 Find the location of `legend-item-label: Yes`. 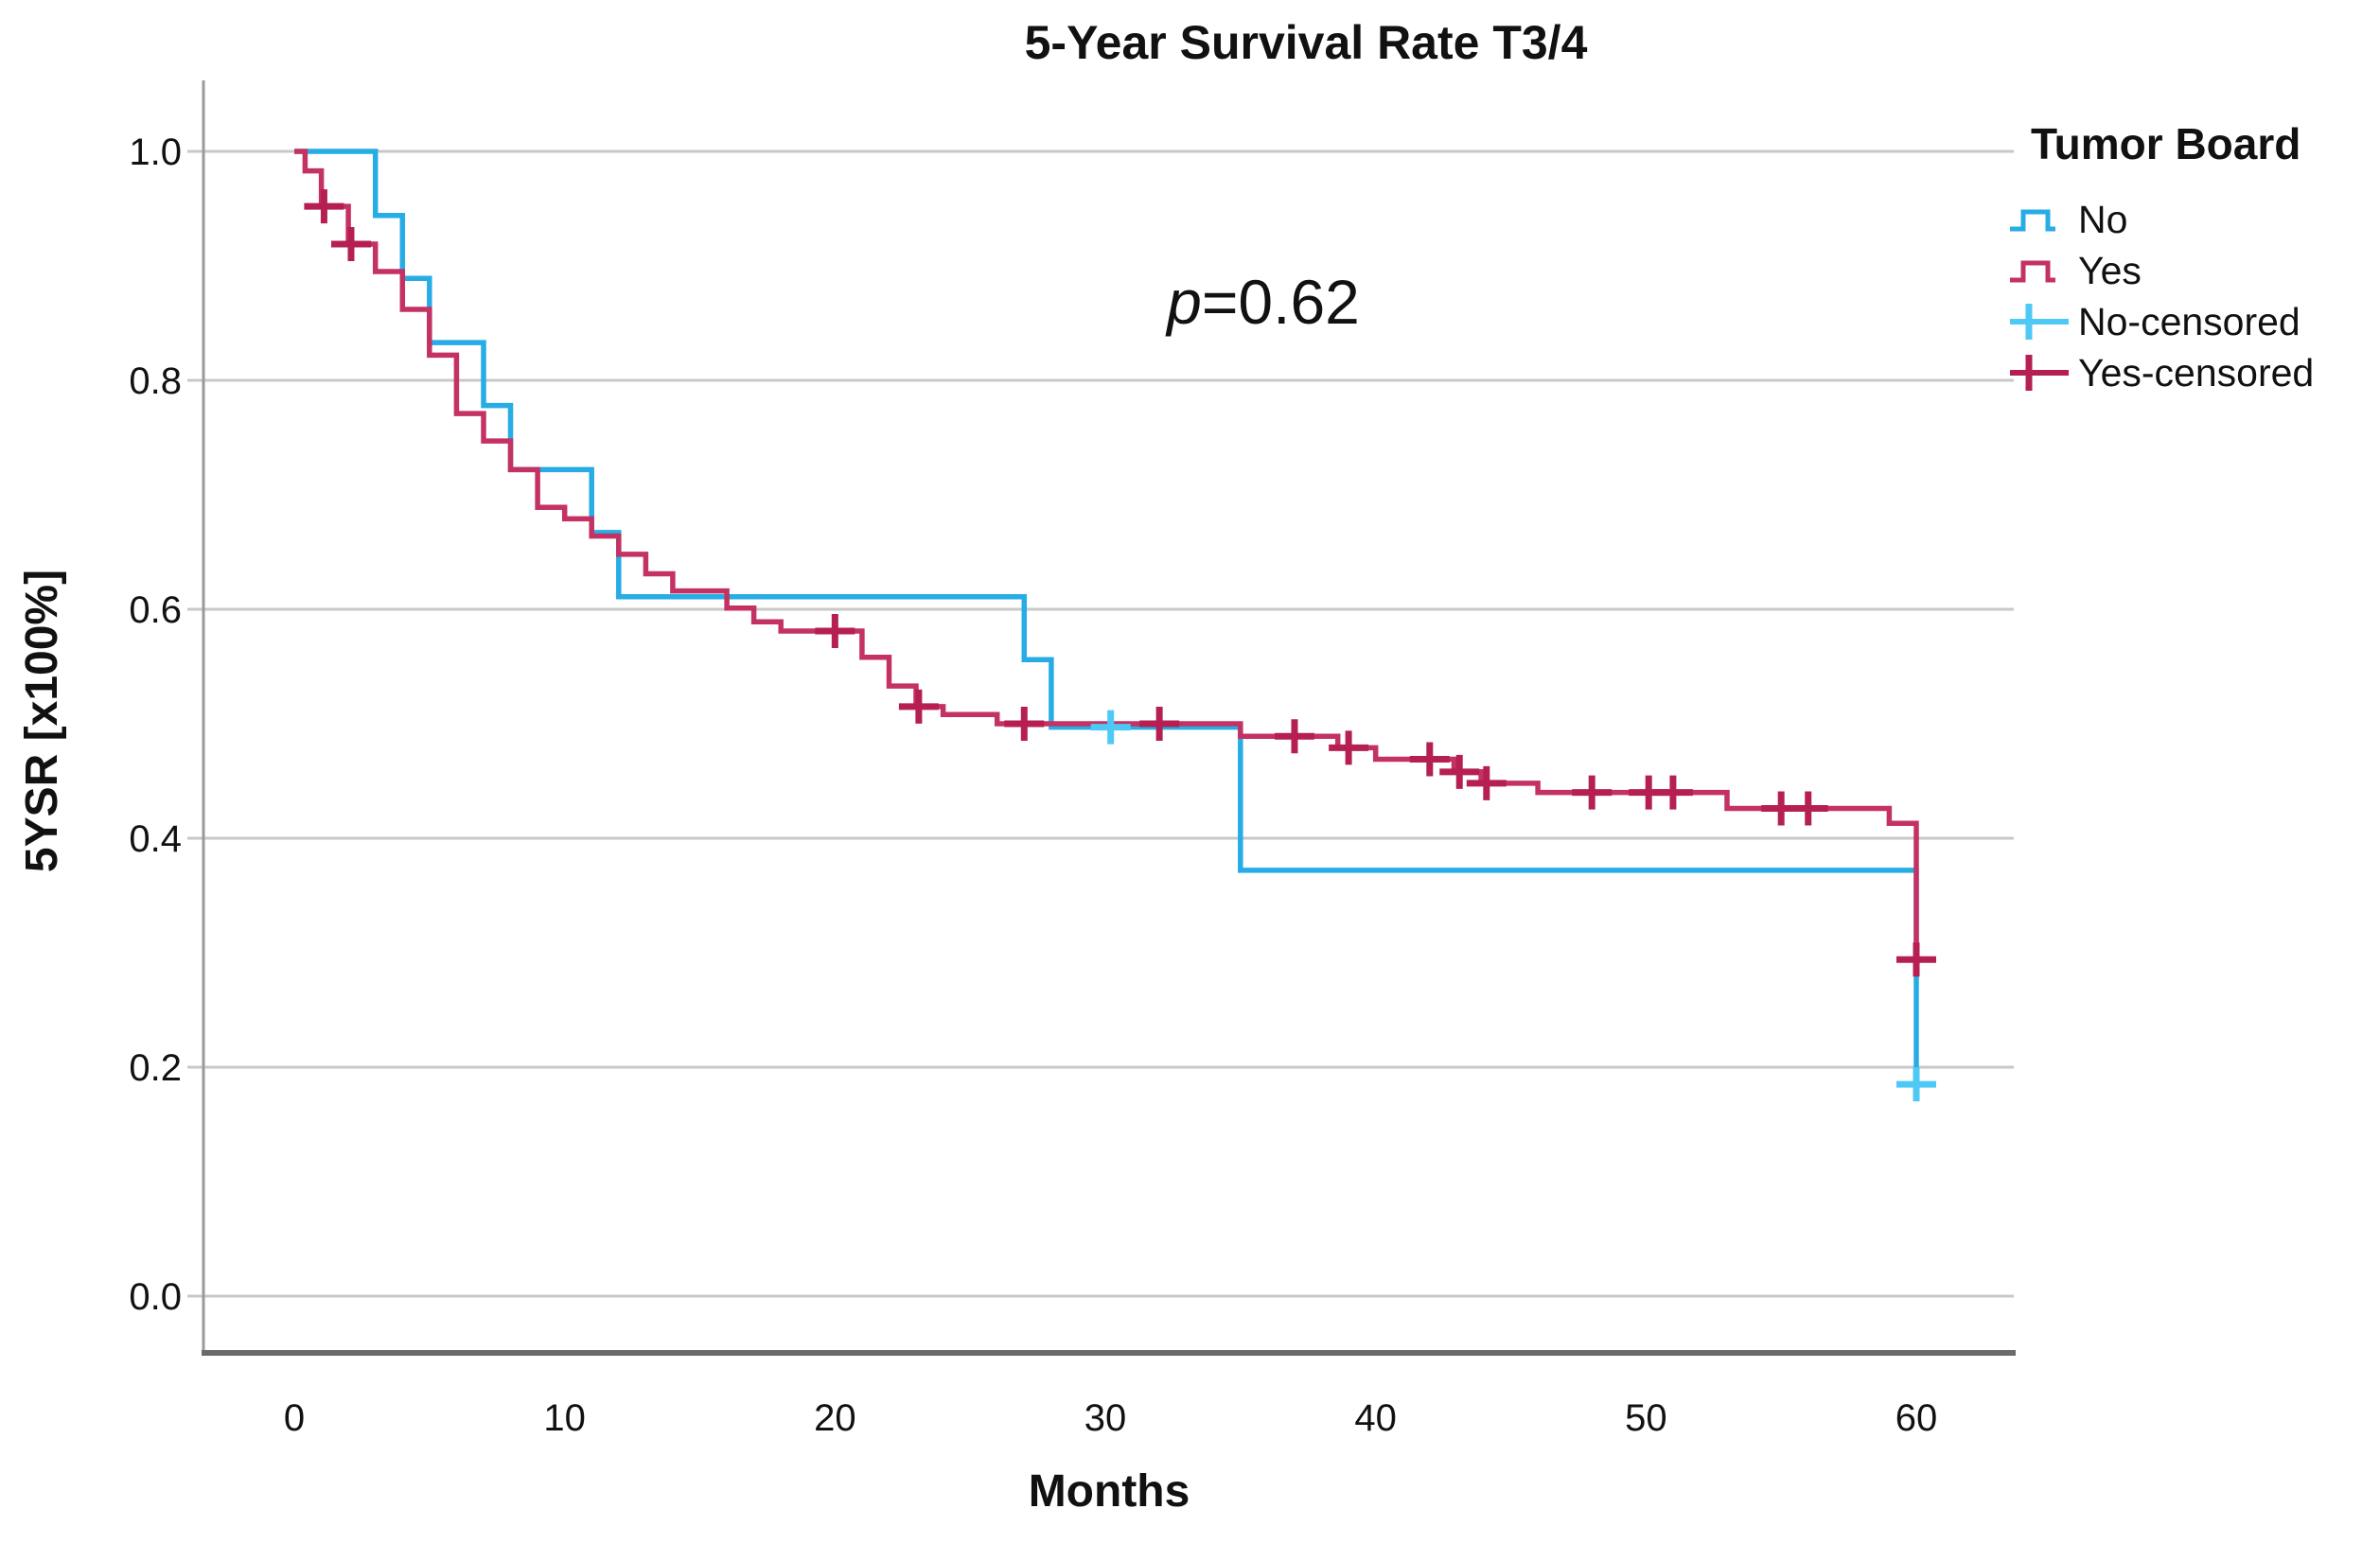

legend-item-label: Yes is located at coordinates (2110, 270).